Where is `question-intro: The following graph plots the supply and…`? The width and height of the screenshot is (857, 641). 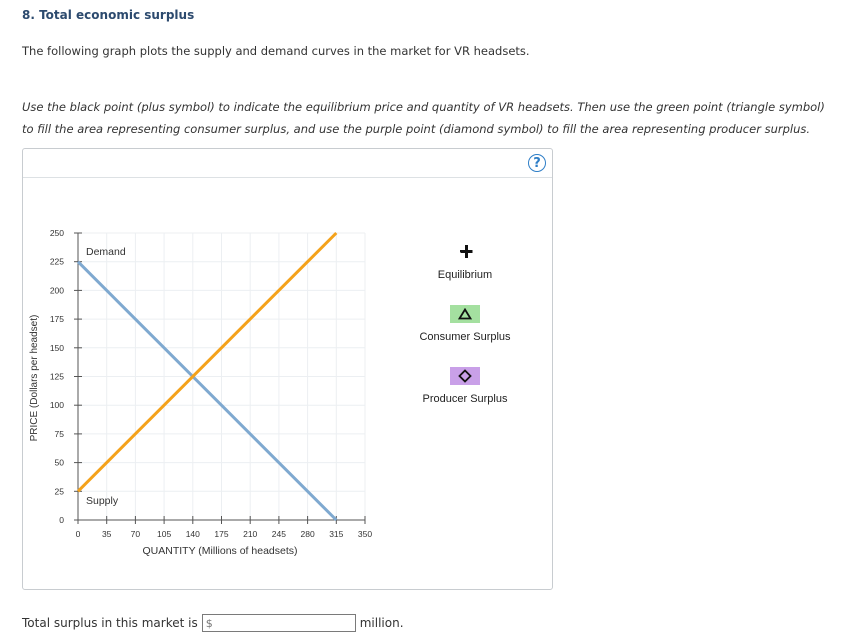 question-intro: The following graph plots the supply and… is located at coordinates (276, 51).